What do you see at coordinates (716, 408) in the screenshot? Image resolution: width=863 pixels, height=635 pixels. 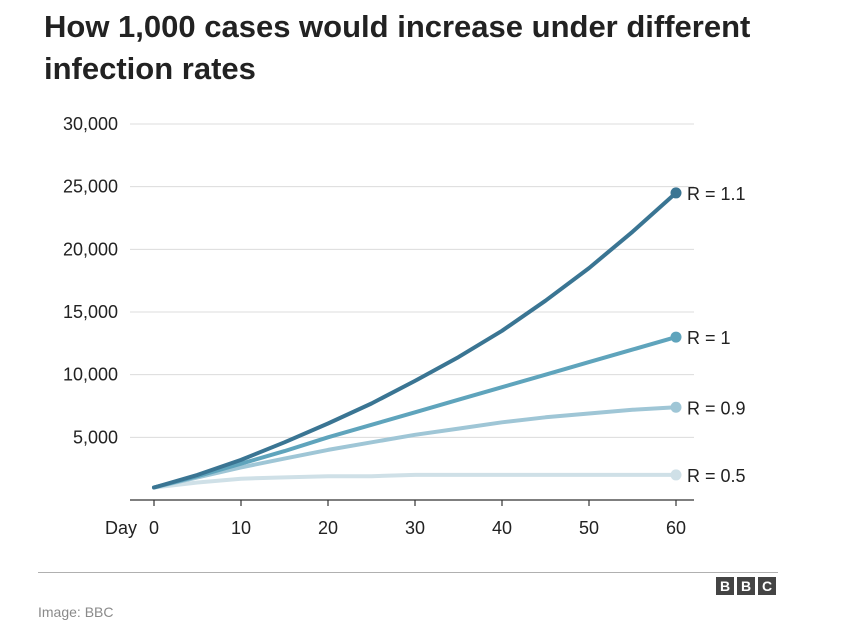 I see `series-label: R = 0.9` at bounding box center [716, 408].